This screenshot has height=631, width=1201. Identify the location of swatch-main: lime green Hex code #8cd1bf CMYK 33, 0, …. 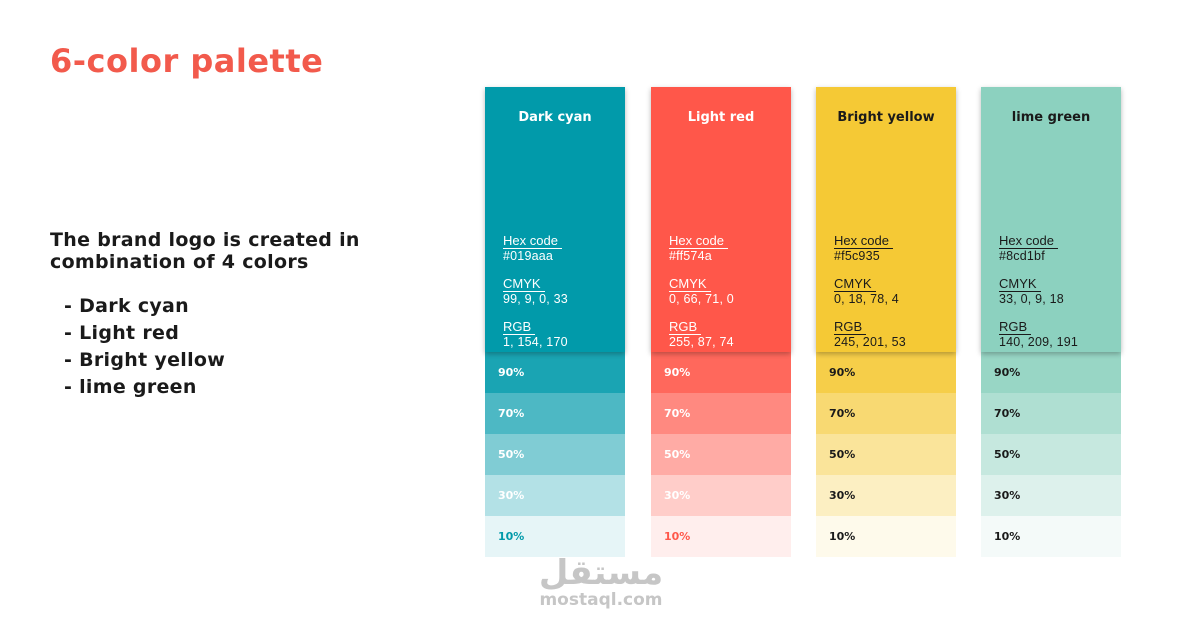
(1051, 219).